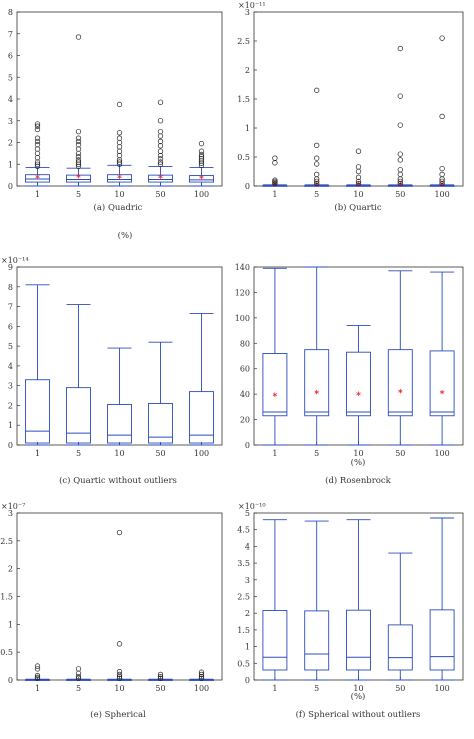 This screenshot has width=474, height=739. I want to click on y-tick-label: 2, so click(247, 70).